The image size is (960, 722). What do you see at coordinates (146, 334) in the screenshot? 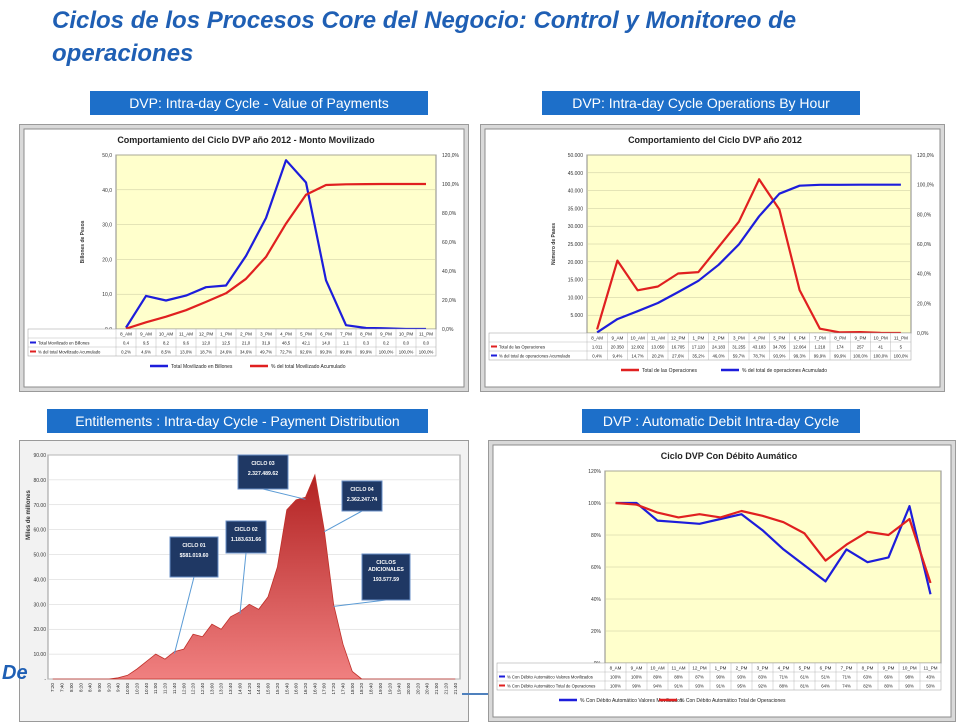
I see `x-tick-label: 9_AM` at bounding box center [146, 334].